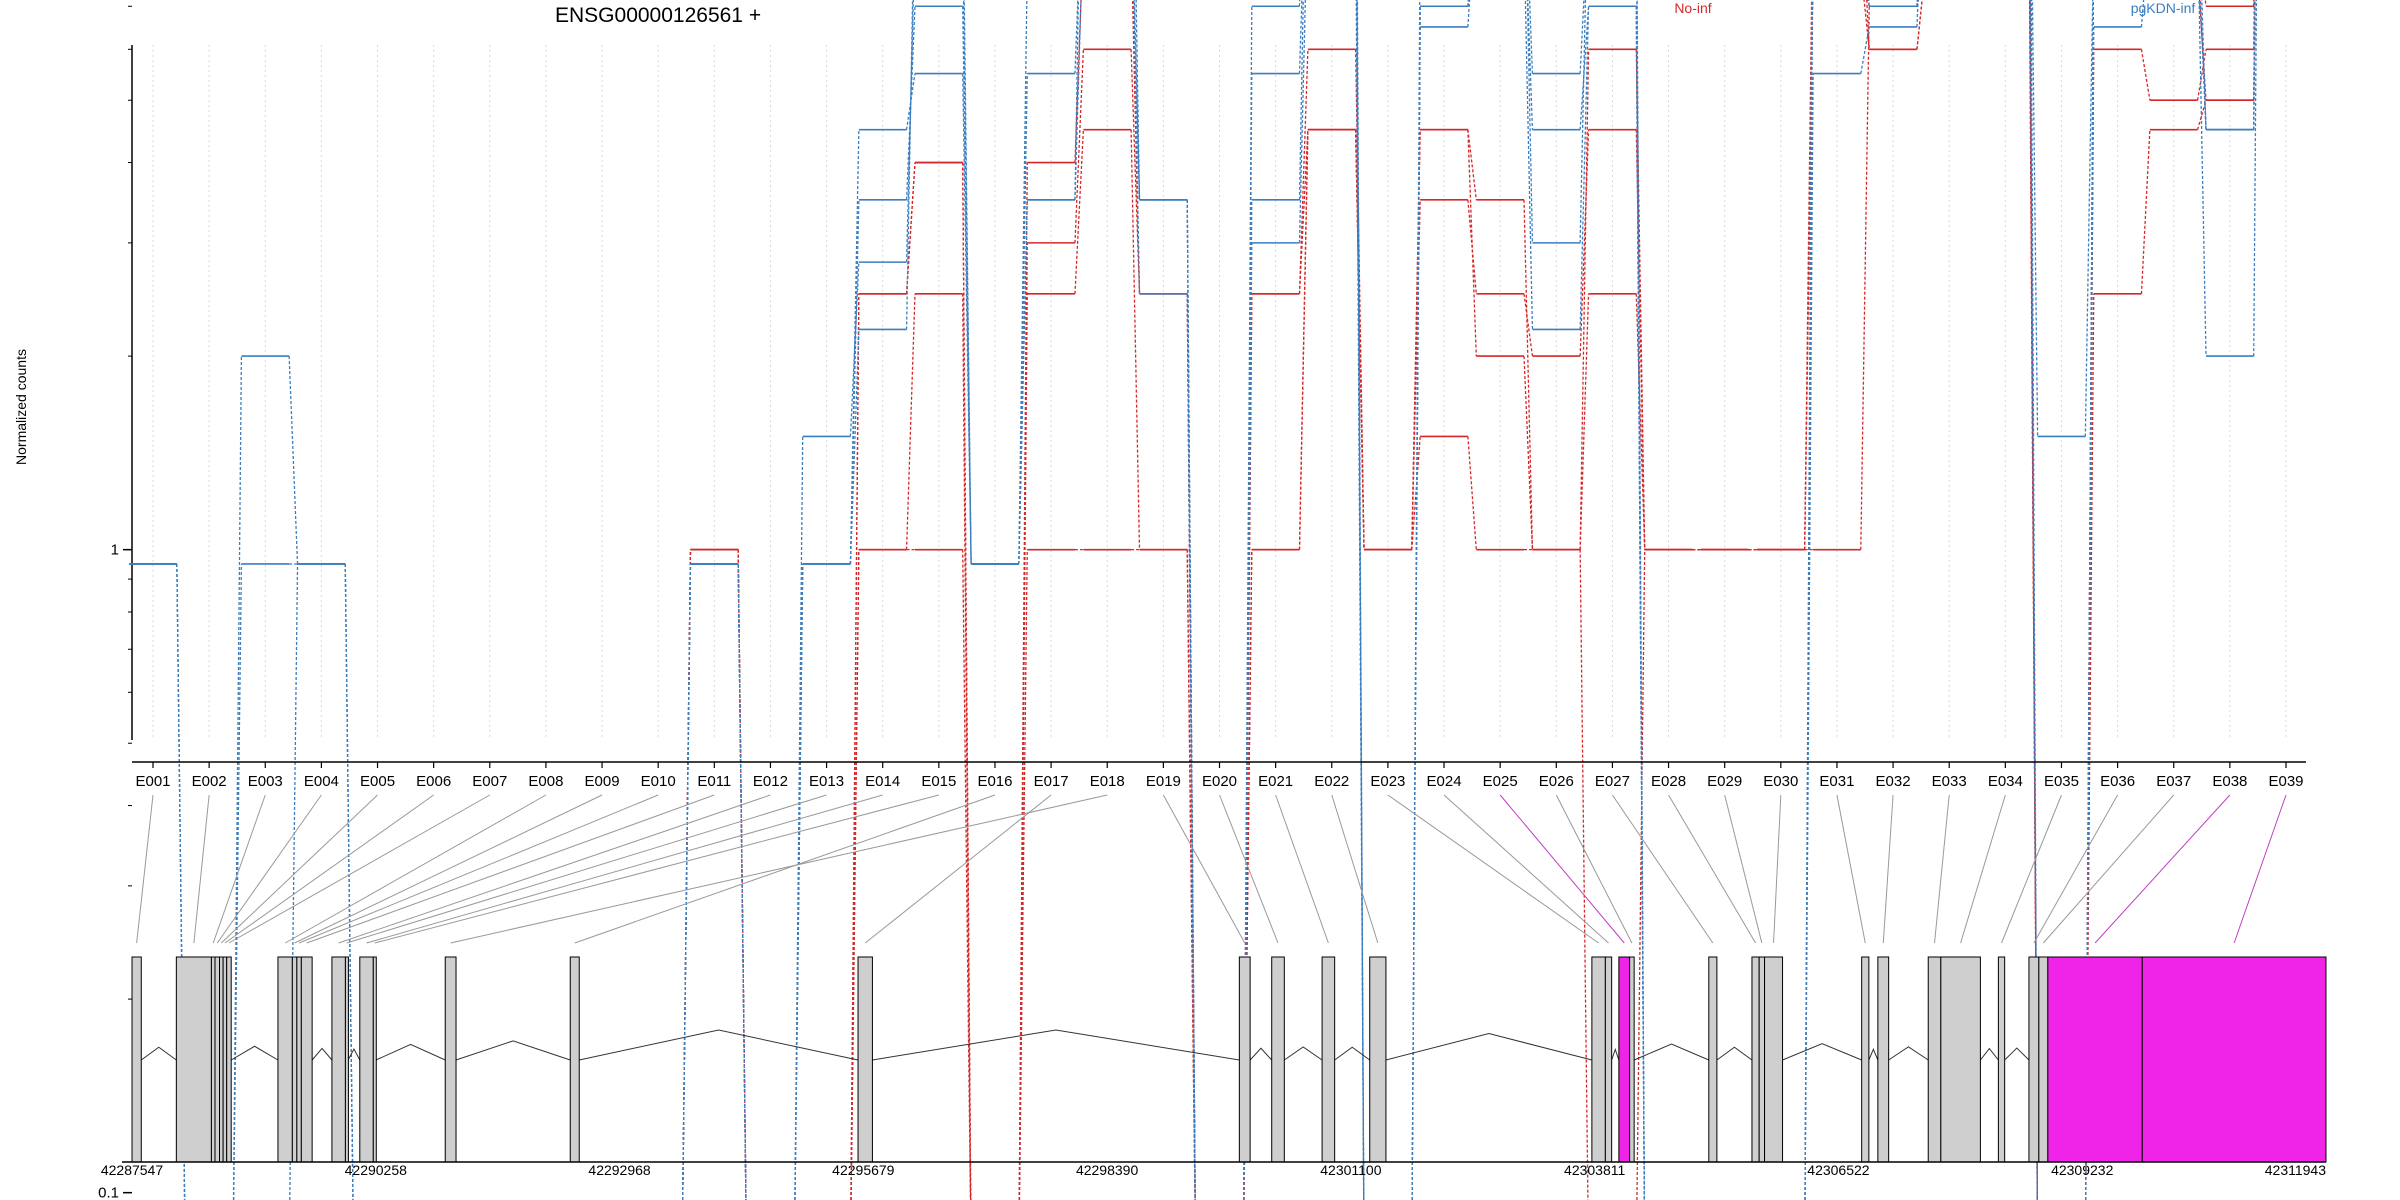 The image size is (2400, 1200). Describe the element at coordinates (376, 1170) in the screenshot. I see `genomic-coordinate-label: 42290258` at that location.